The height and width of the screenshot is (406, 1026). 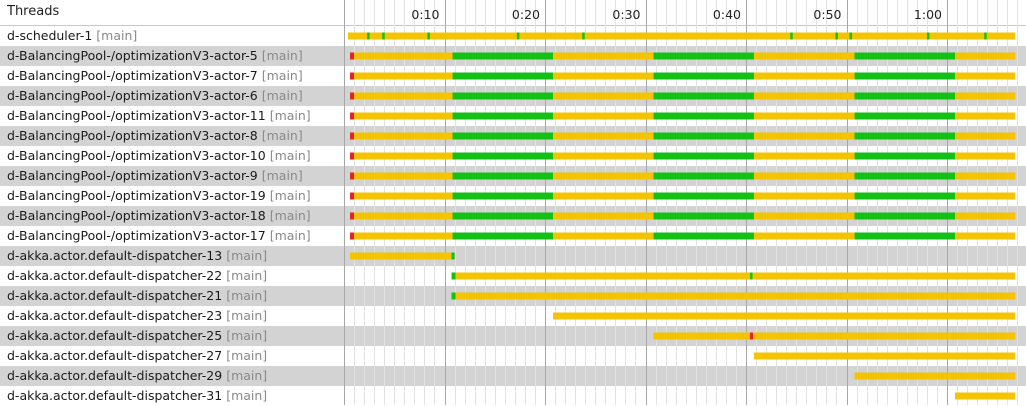 What do you see at coordinates (171, 316) in the screenshot?
I see `thread-row-label: d-akka.actor.default-dispatcher-23 [main]` at bounding box center [171, 316].